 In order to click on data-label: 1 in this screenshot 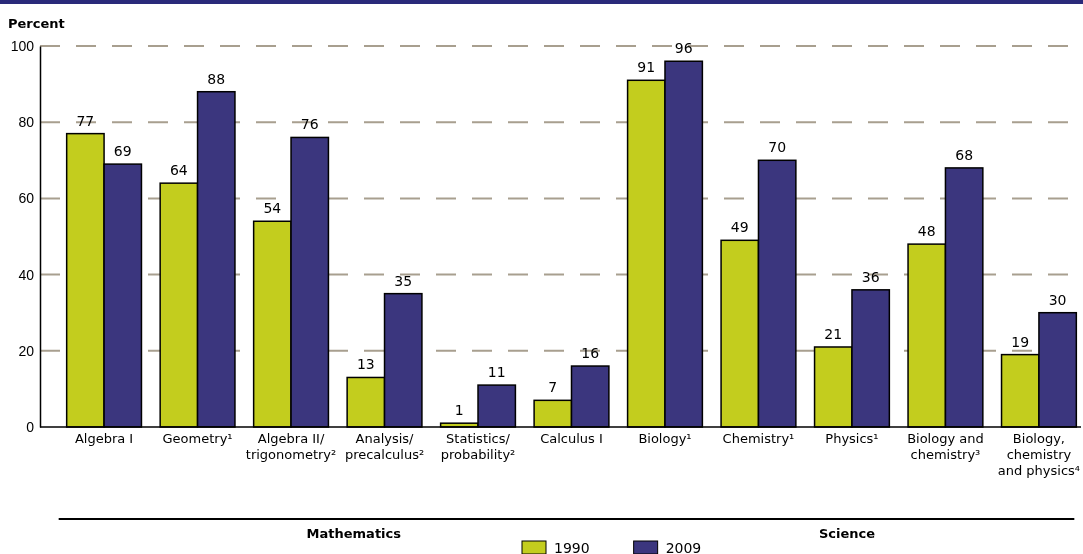, I will do `click(459, 410)`.